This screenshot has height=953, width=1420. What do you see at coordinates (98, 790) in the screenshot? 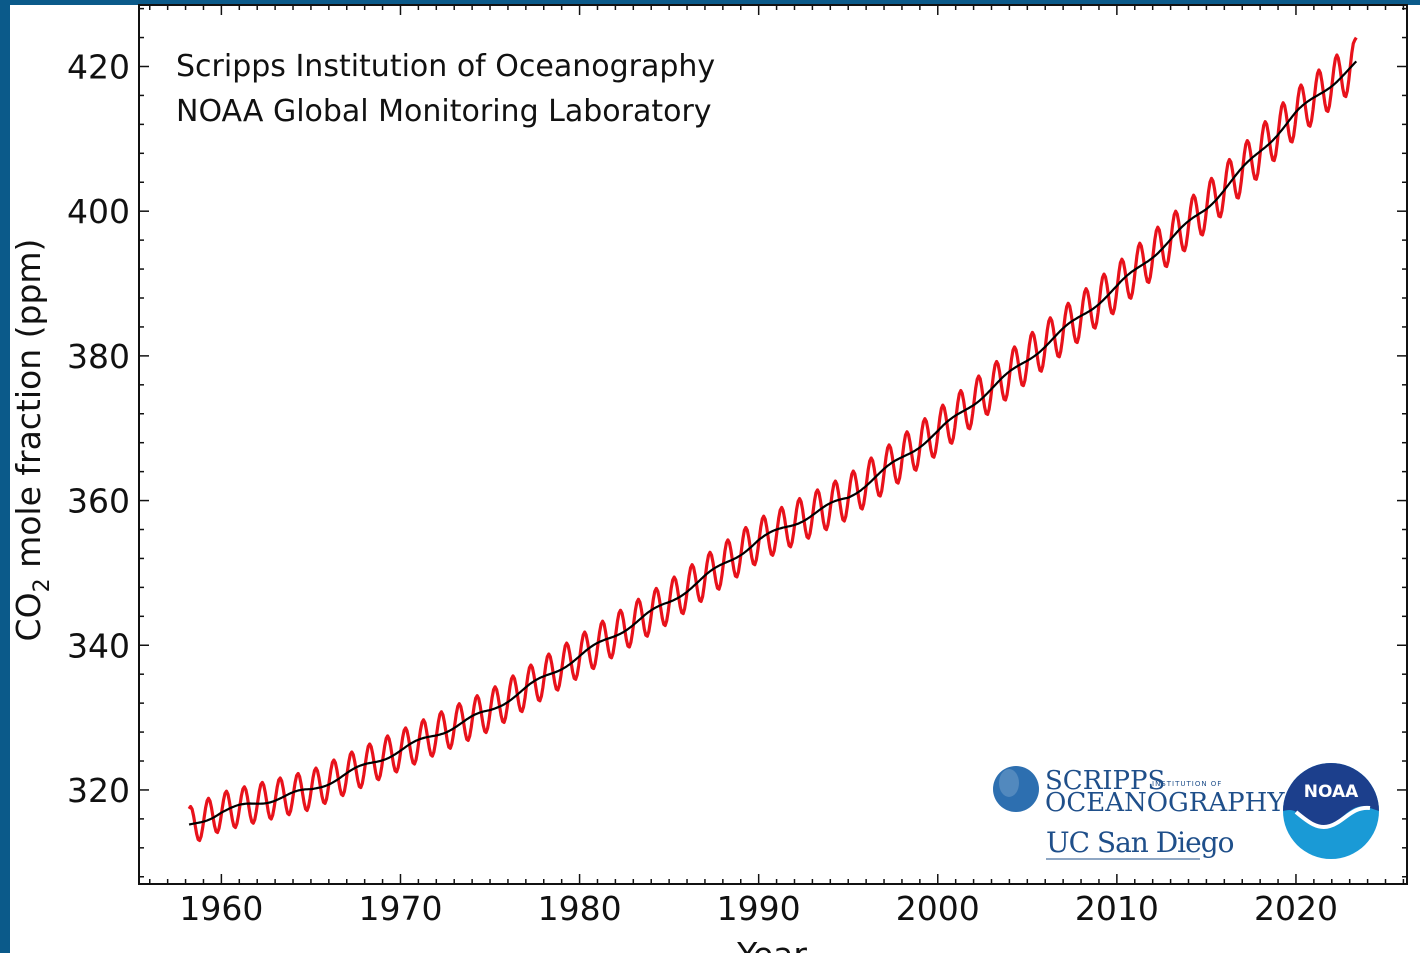
I see `y-tick-label: 320` at bounding box center [98, 790].